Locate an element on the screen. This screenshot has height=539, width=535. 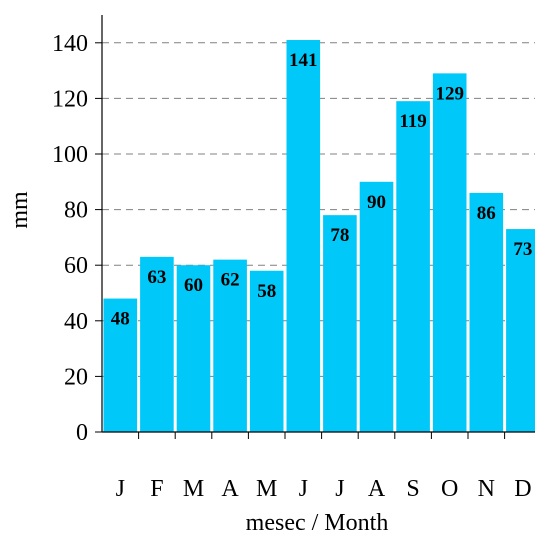
y-tick-label-40: 40 is located at coordinates (76, 322).